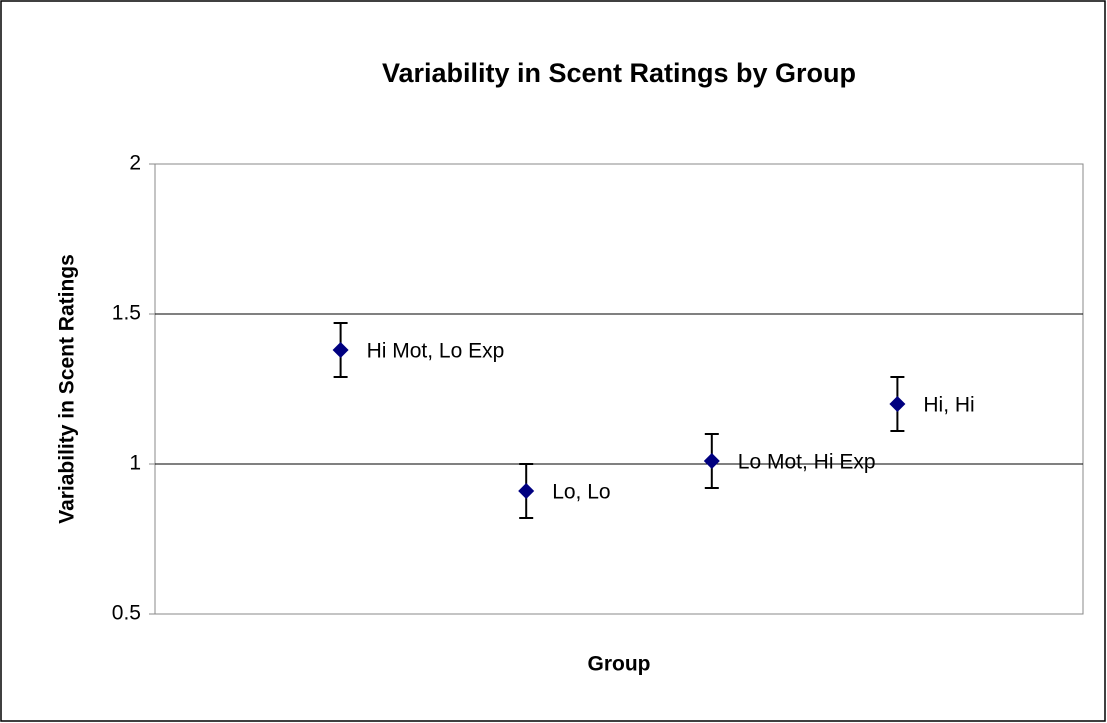 The height and width of the screenshot is (723, 1107). Describe the element at coordinates (619, 73) in the screenshot. I see `chart-title: Variability in Scent Ratings by Group` at that location.